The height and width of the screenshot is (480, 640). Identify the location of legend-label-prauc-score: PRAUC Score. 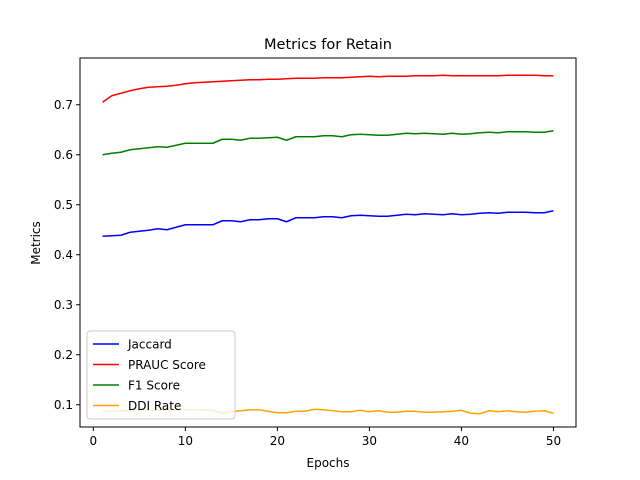
(167, 365).